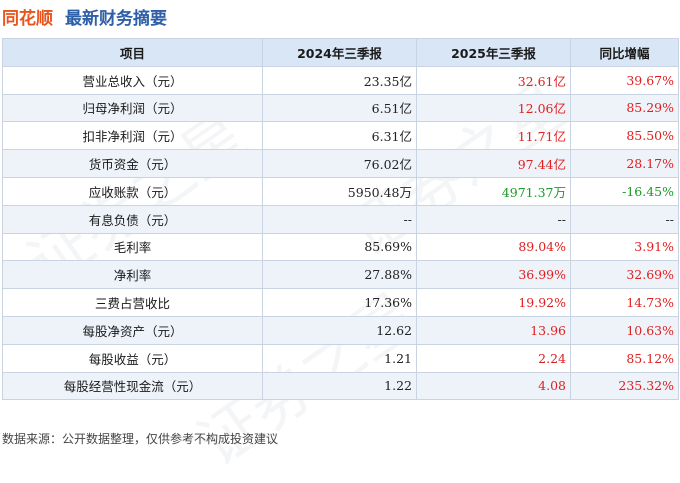  What do you see at coordinates (132, 136) in the screenshot?
I see `metric-label: 扣非净利润（元）` at bounding box center [132, 136].